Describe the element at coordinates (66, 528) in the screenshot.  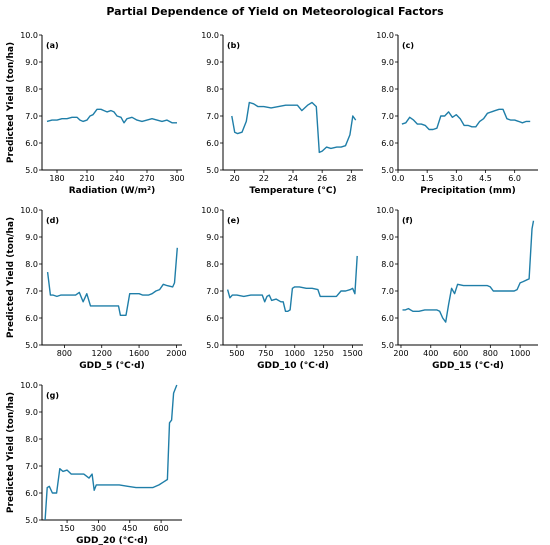
I see `x-tick-label: 150` at that location.